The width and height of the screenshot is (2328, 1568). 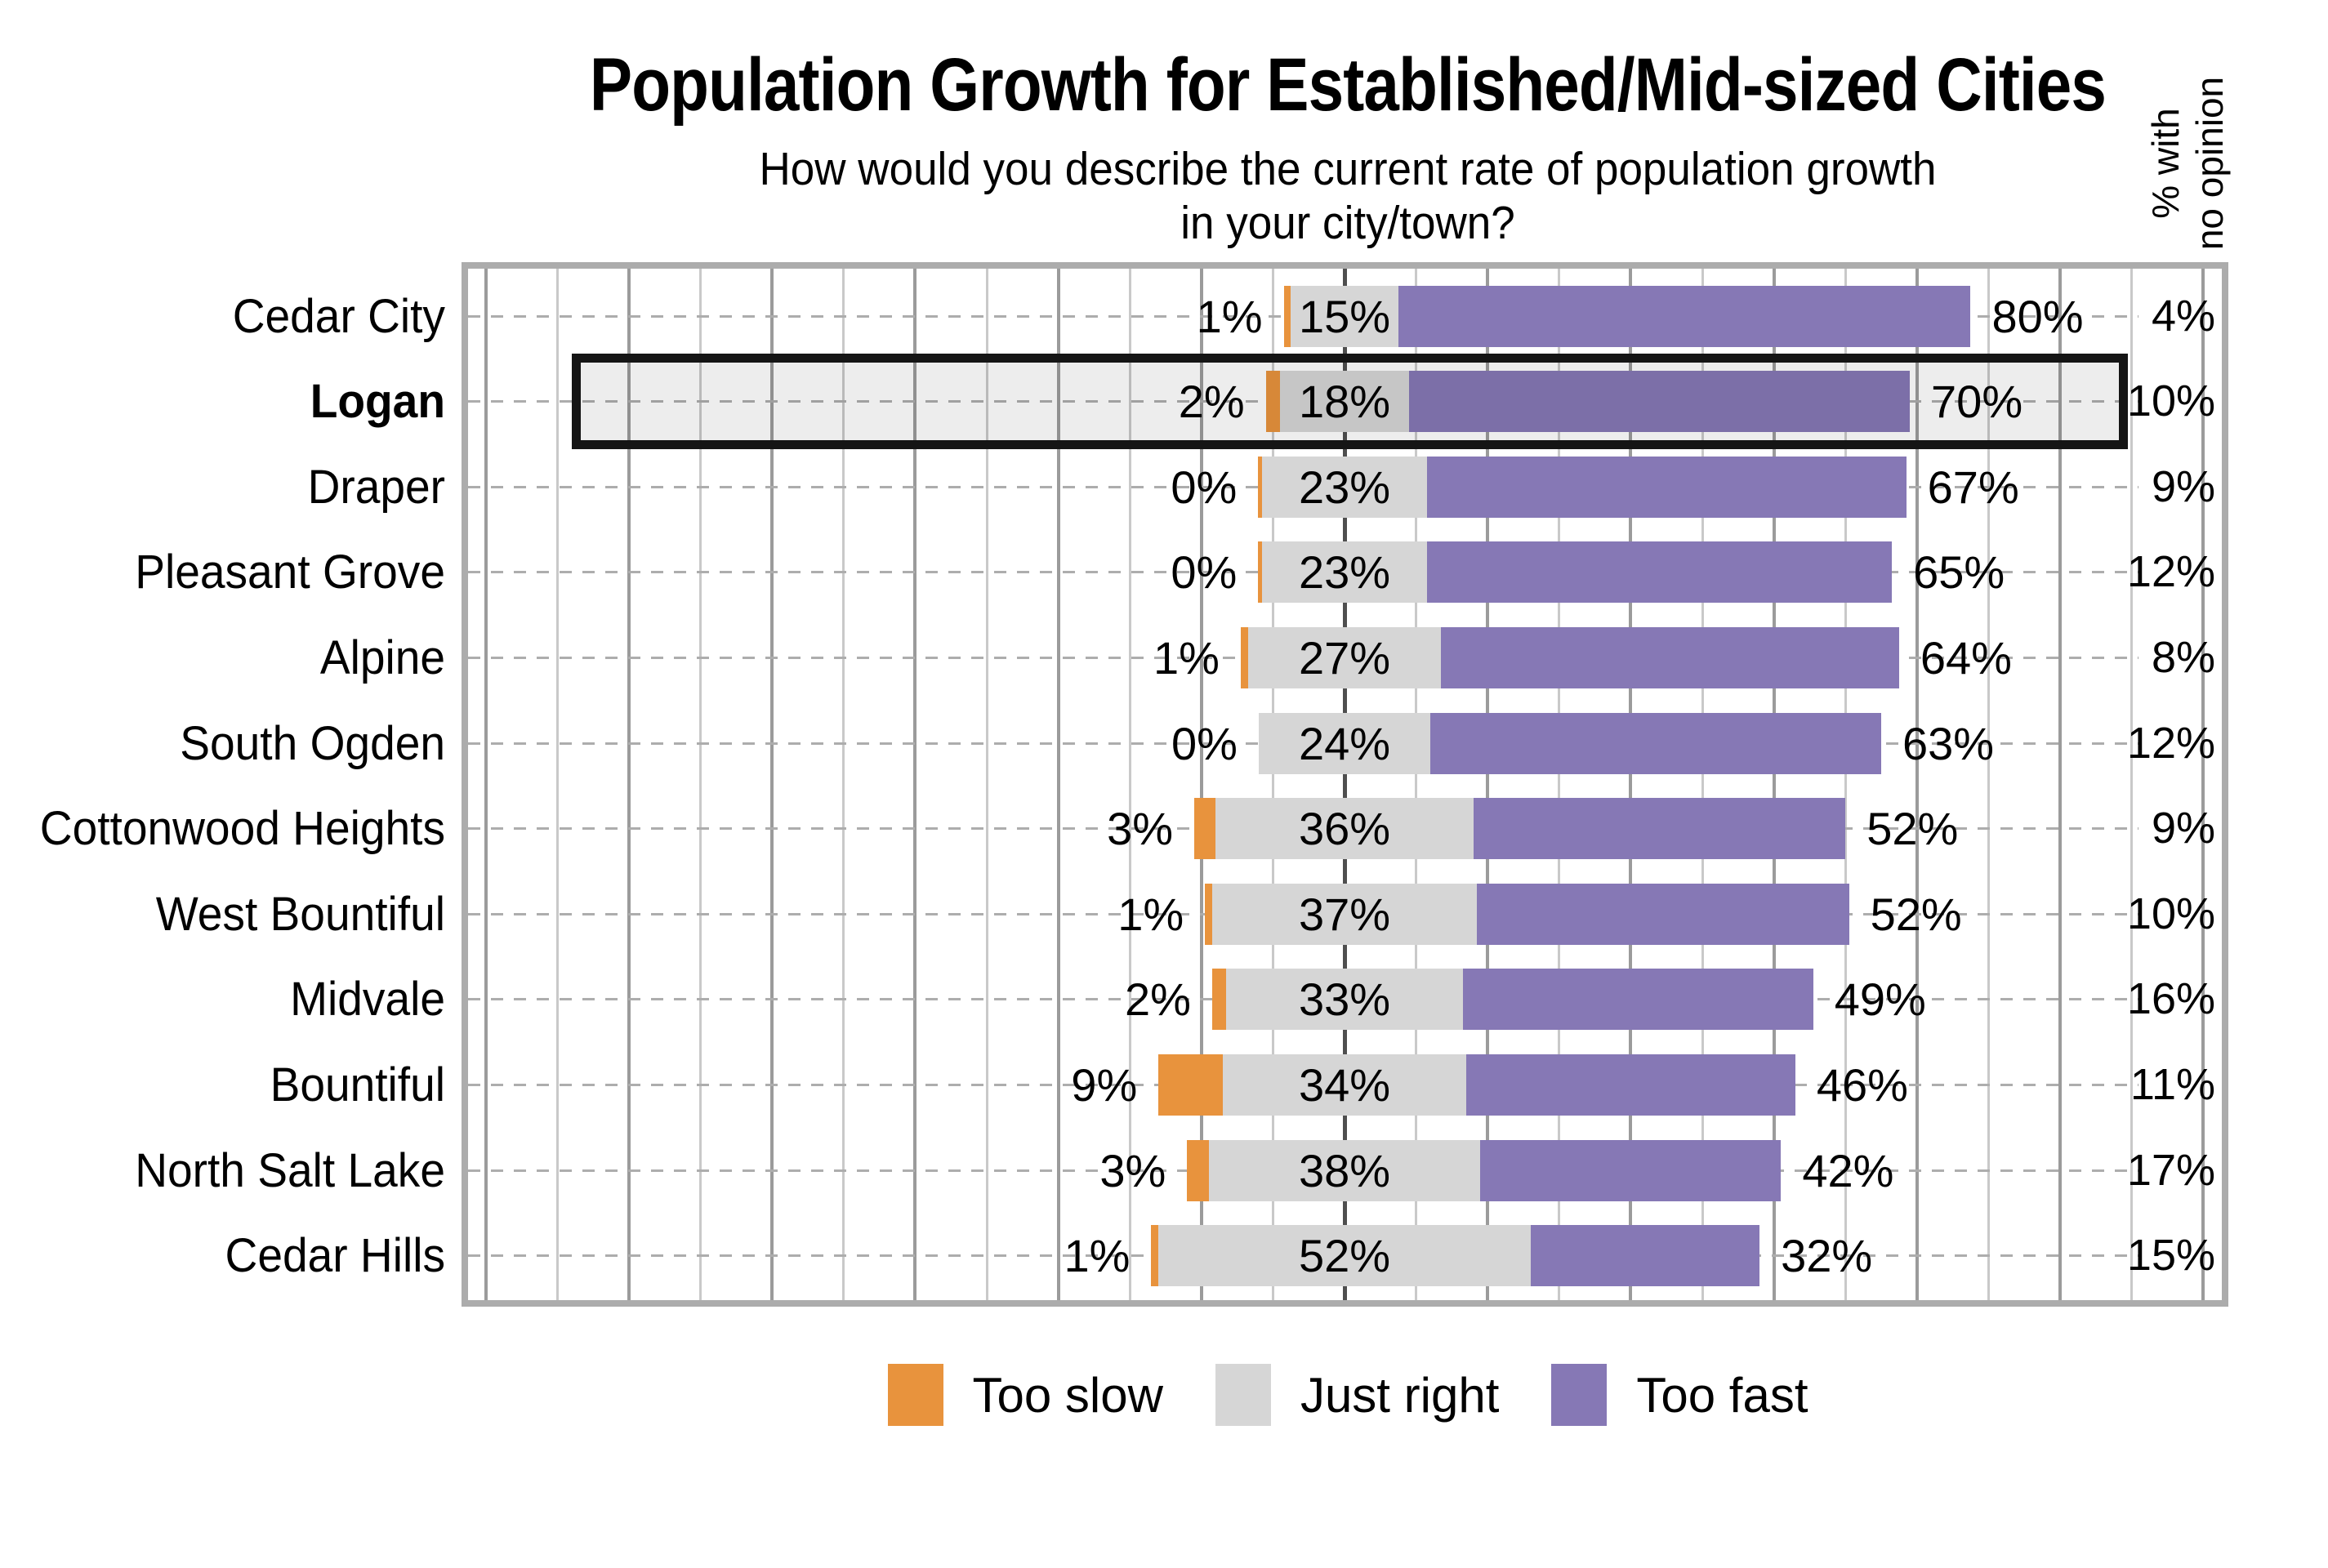 What do you see at coordinates (1827, 1256) in the screenshot?
I see `too-fast-value-label: 32%` at bounding box center [1827, 1256].